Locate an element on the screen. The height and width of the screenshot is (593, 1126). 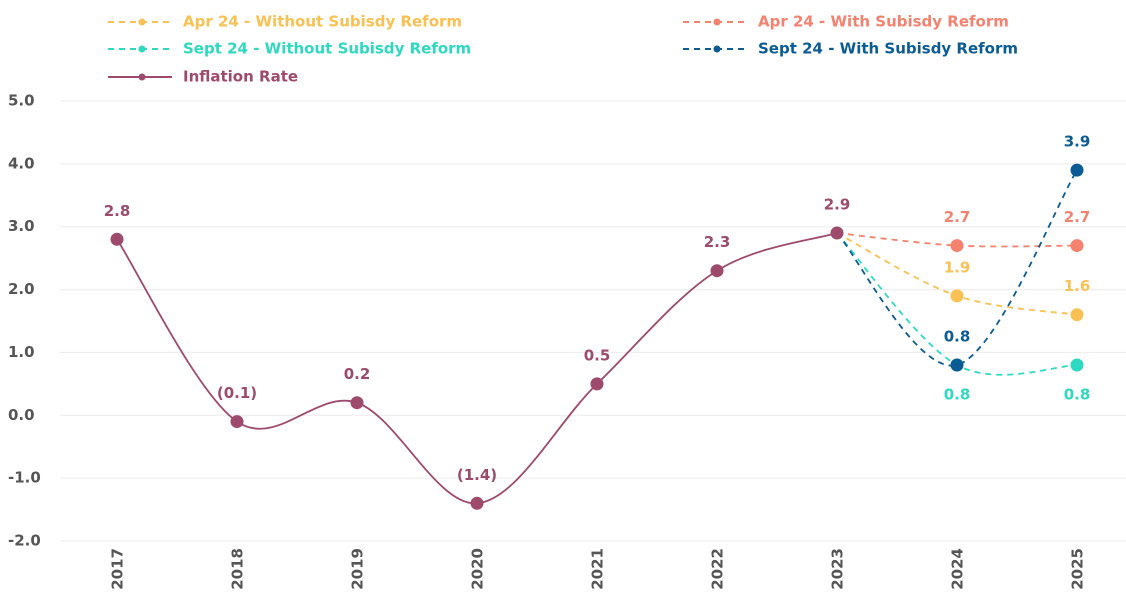
x-tick-label: 2023 is located at coordinates (838, 569).